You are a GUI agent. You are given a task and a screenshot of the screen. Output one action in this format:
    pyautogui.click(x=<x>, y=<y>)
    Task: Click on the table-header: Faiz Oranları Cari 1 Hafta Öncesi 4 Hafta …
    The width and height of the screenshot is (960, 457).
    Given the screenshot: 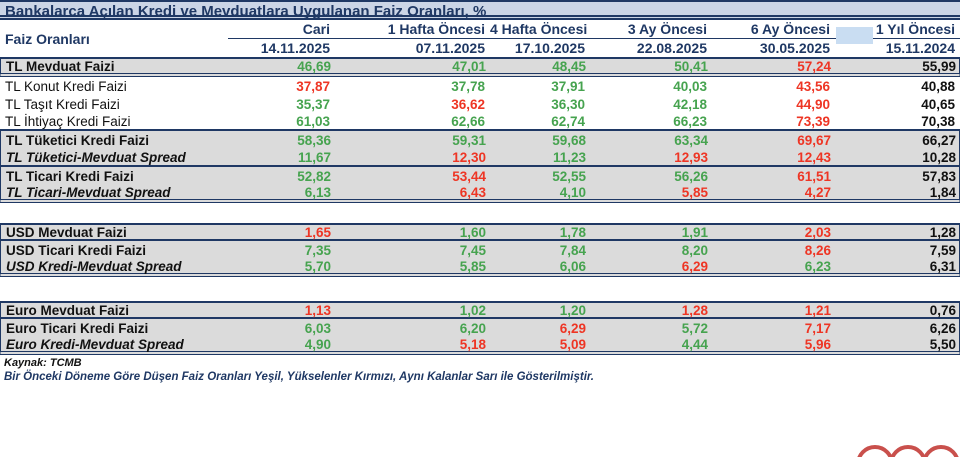 What is the action you would take?
    pyautogui.click(x=480, y=39)
    